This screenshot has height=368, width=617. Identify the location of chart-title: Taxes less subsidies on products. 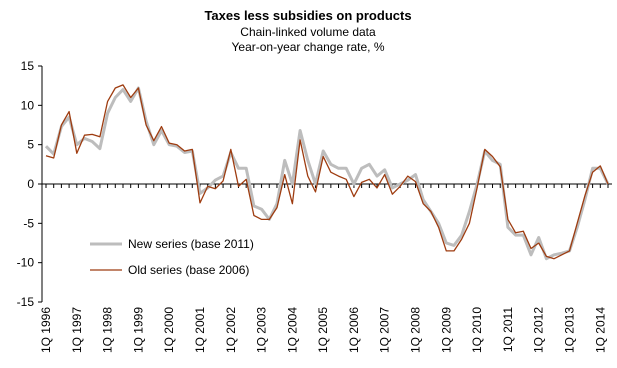
(307, 15).